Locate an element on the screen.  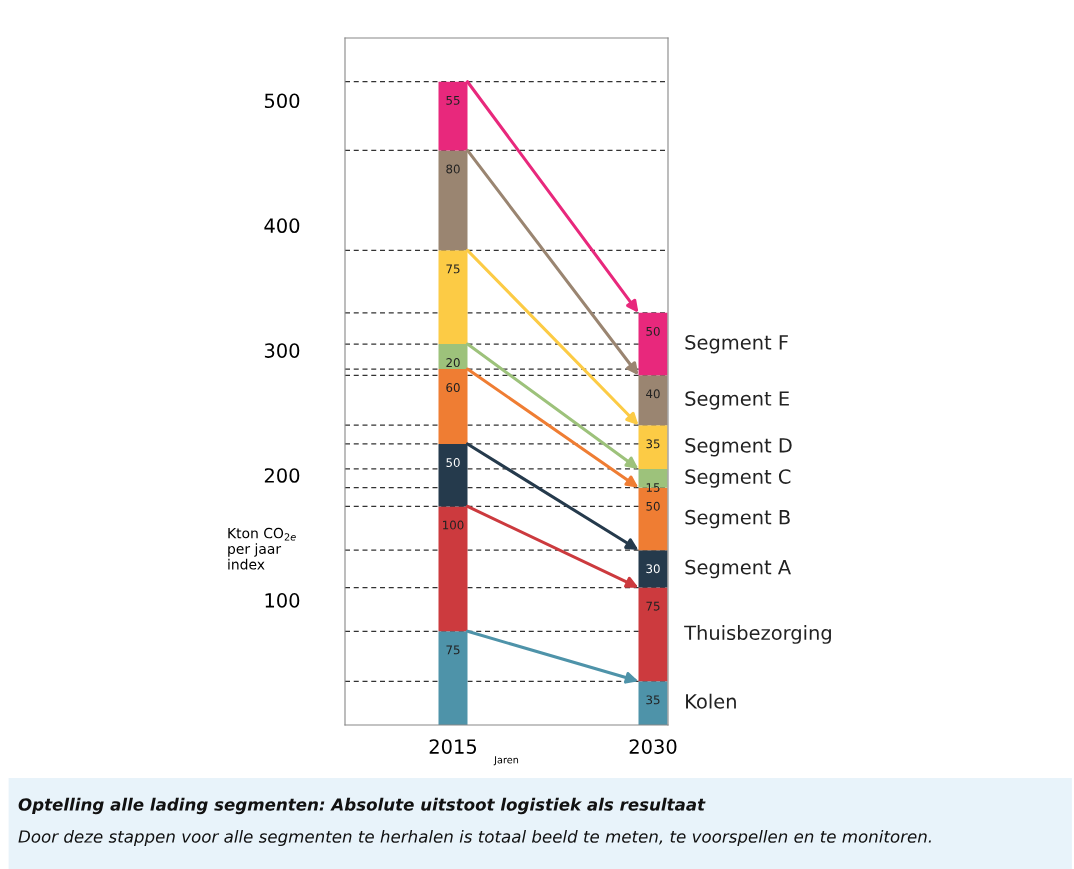
y-tick-label: 500 is located at coordinates (282, 101).